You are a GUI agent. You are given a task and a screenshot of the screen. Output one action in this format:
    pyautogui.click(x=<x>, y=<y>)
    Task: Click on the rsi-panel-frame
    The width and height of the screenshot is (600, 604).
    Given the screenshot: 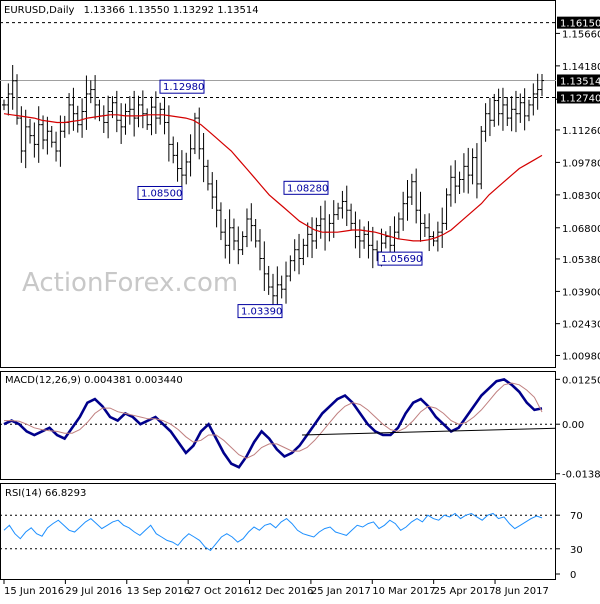 What is the action you would take?
    pyautogui.click(x=278, y=531)
    